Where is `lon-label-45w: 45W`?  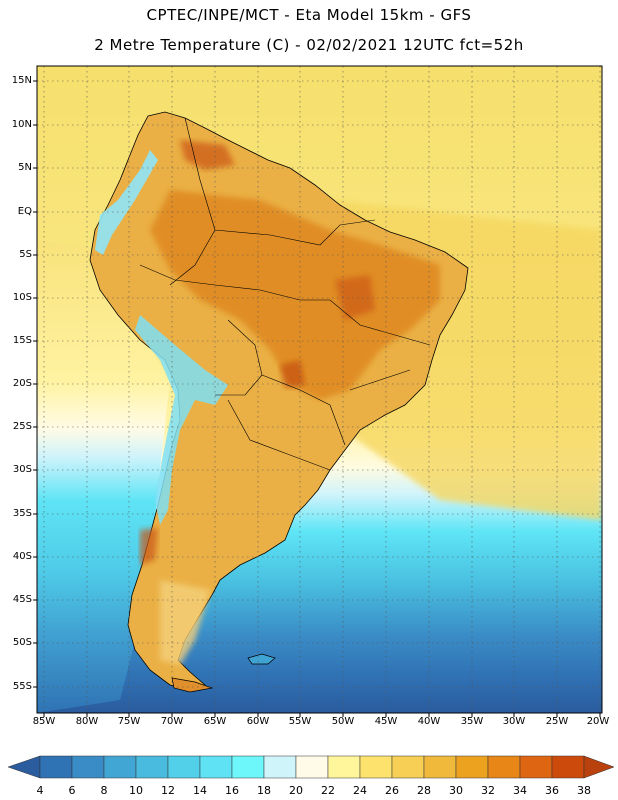 lon-label-45w: 45W is located at coordinates (386, 721).